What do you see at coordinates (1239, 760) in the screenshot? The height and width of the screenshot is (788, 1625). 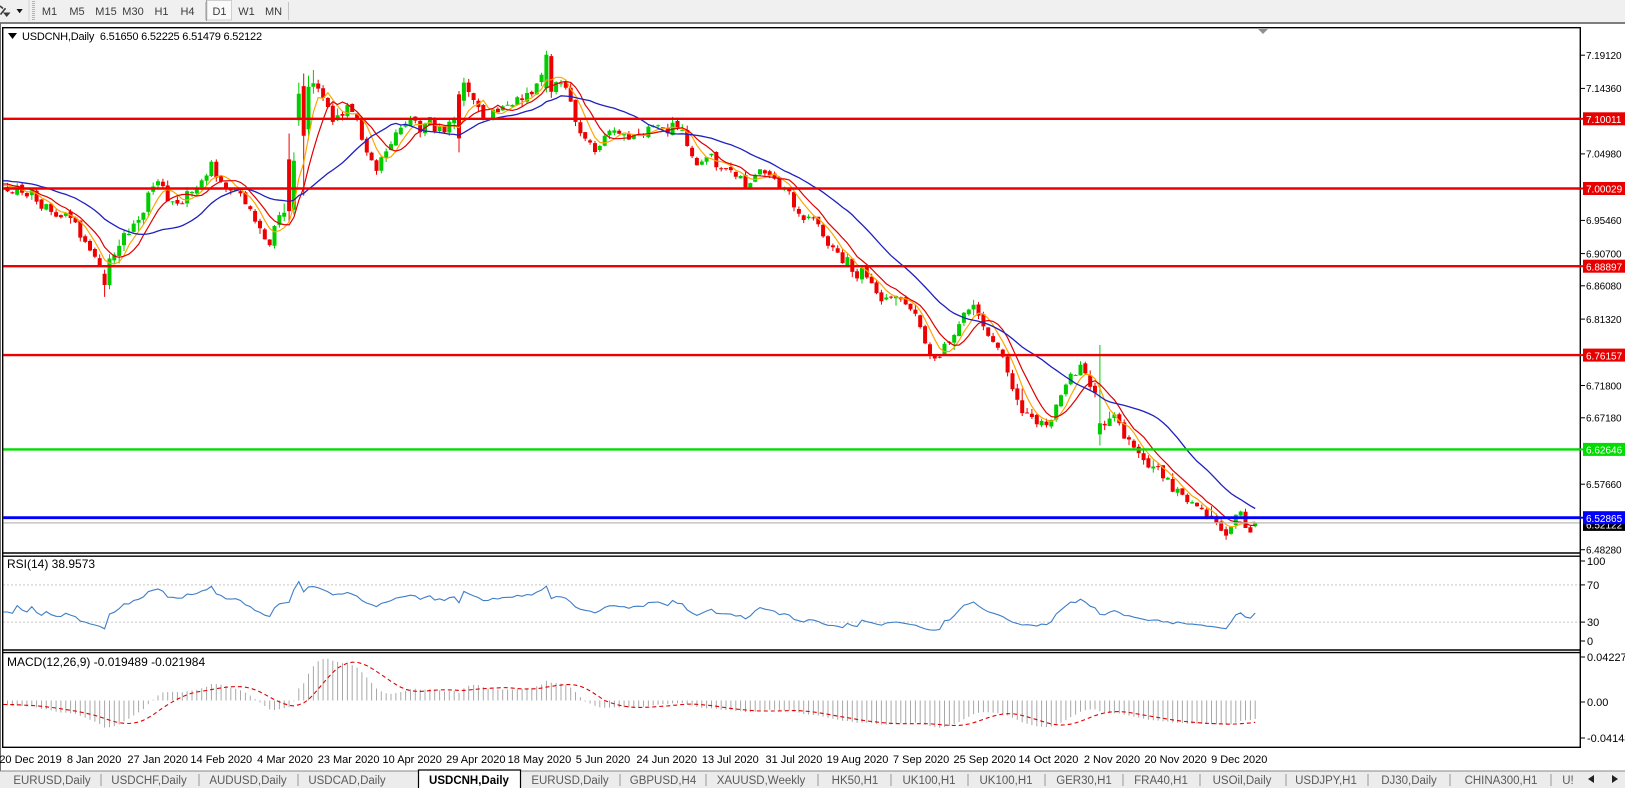 I see `svg-text: 9 Dec 2020` at bounding box center [1239, 760].